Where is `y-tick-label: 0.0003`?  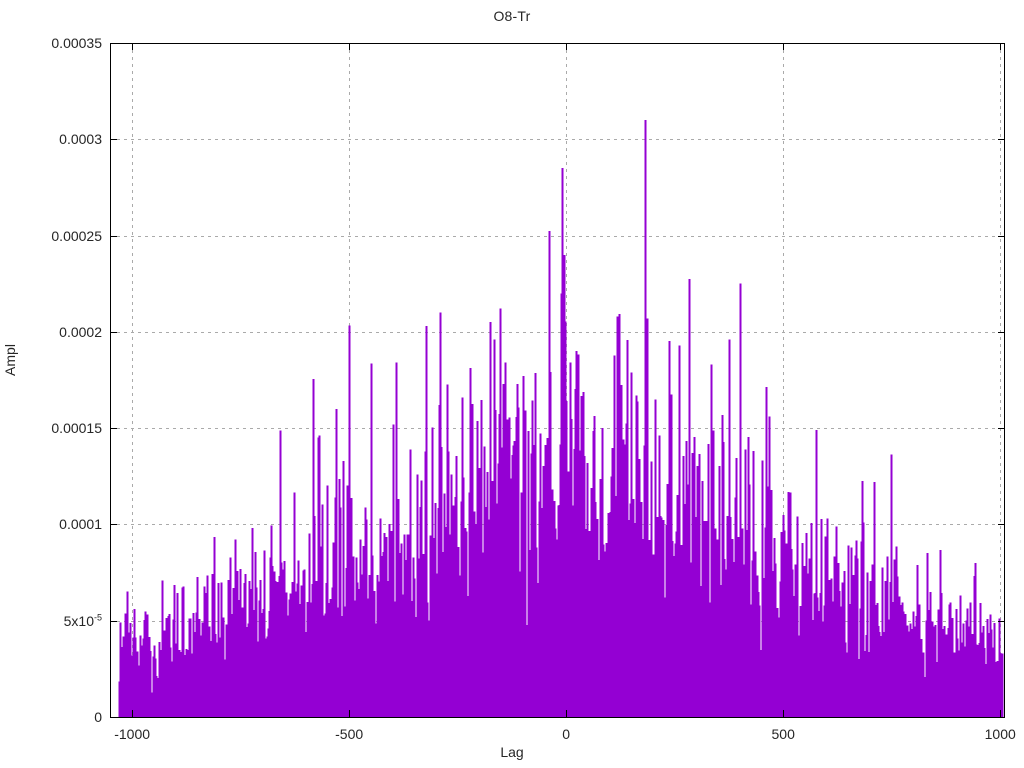 y-tick-label: 0.0003 is located at coordinates (80, 139).